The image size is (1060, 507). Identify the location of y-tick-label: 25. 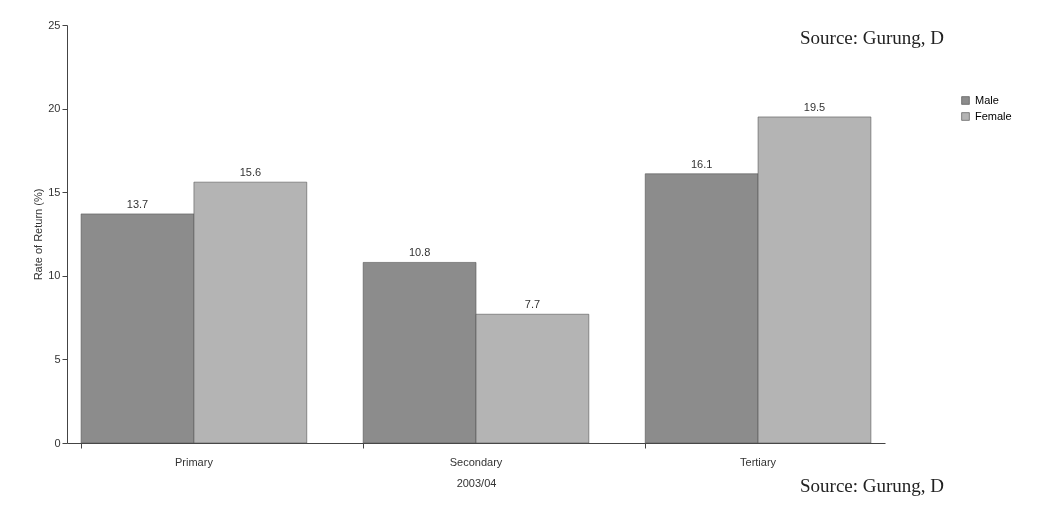
(54, 24).